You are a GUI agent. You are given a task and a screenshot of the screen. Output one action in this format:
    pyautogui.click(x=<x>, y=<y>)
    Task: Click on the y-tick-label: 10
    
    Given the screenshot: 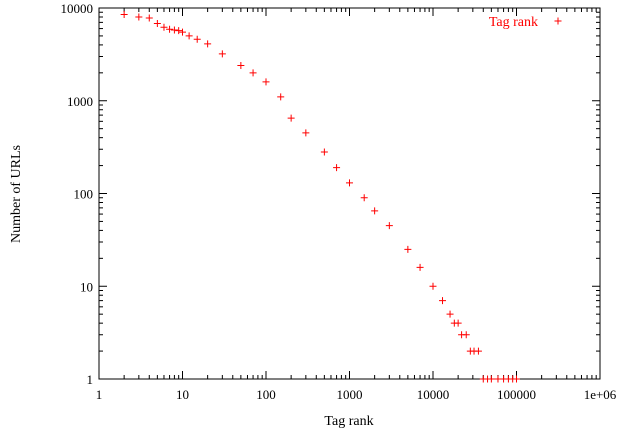 What is the action you would take?
    pyautogui.click(x=86, y=286)
    